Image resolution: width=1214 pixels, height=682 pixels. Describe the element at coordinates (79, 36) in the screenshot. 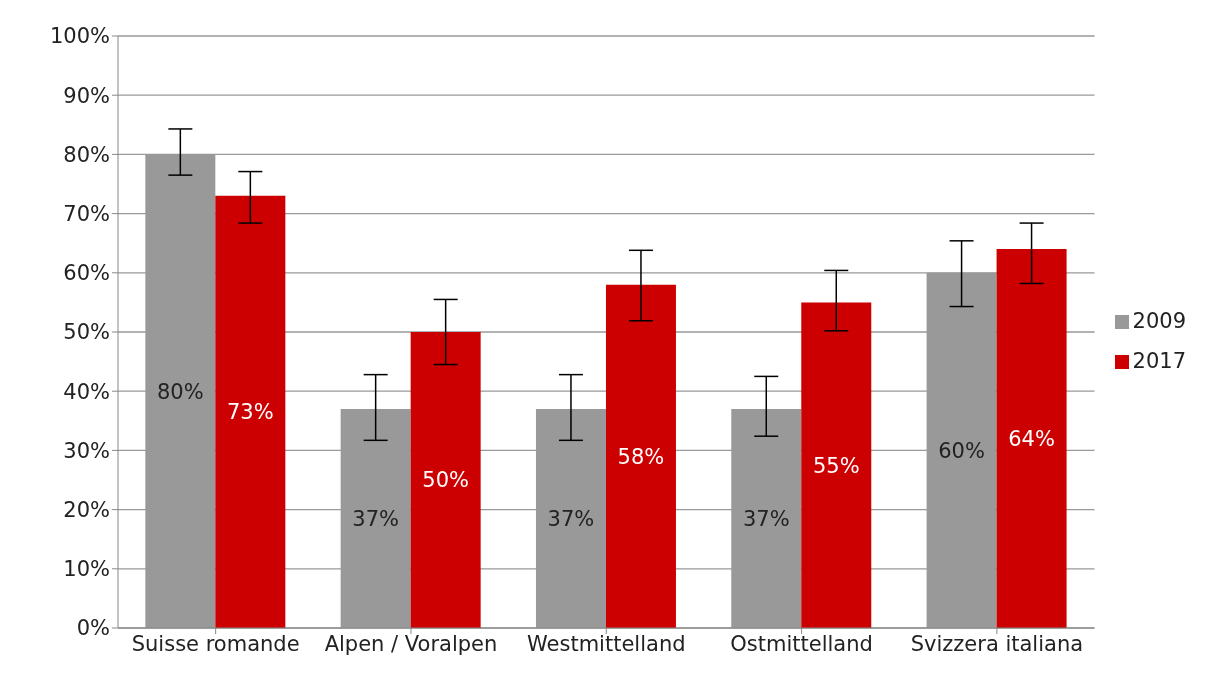

I see `y-tick-label: 100%` at that location.